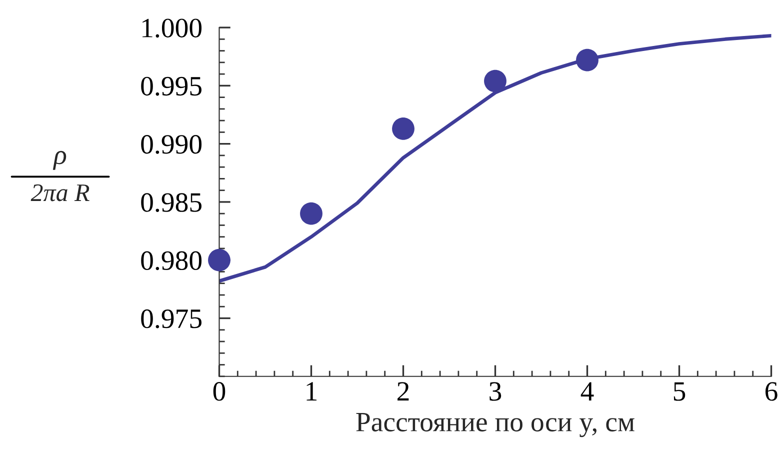  Describe the element at coordinates (171, 144) in the screenshot. I see `y-tick-label: 0.990` at that location.